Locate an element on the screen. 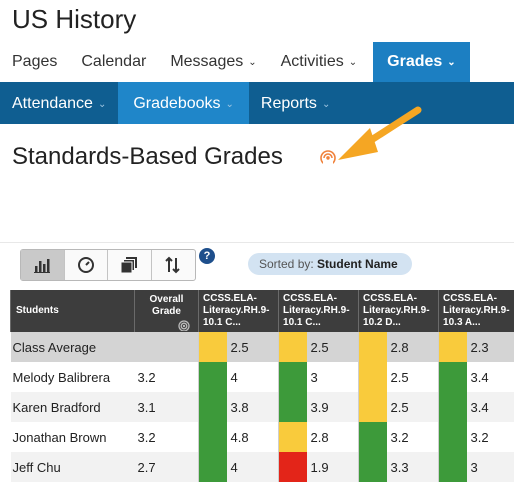  view-toolbar is located at coordinates (108, 265).